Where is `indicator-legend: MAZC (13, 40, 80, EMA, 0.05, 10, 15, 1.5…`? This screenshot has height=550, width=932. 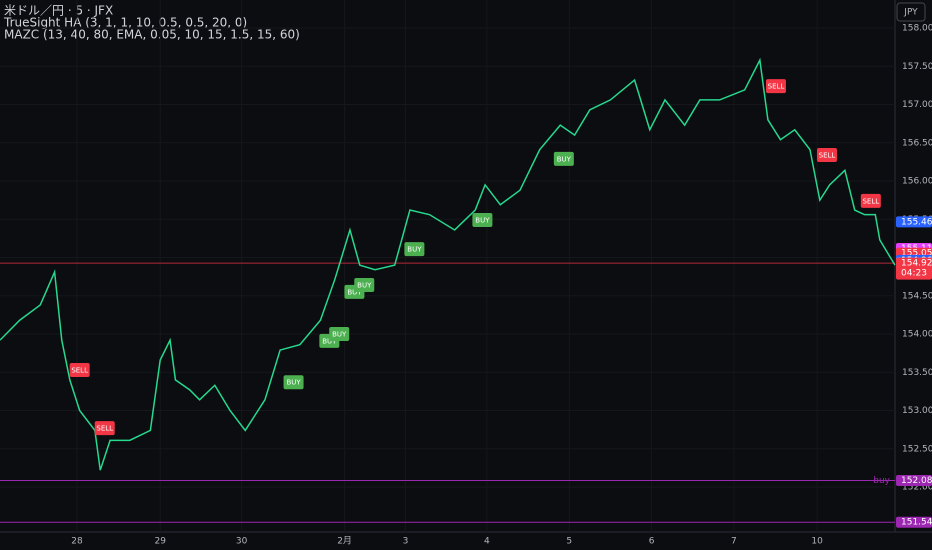 indicator-legend: MAZC (13, 40, 80, EMA, 0.05, 10, 15, 1.5… is located at coordinates (152, 35).